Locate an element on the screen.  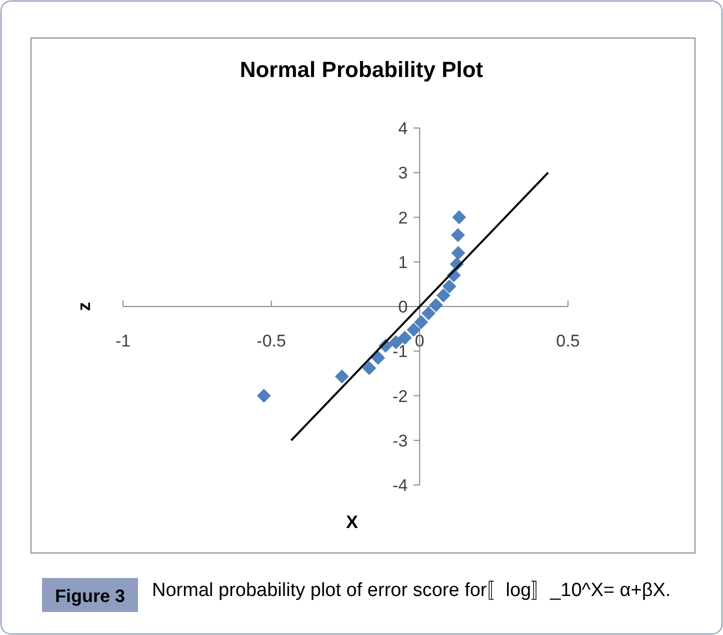
y-tick-label: 2 is located at coordinates (403, 218).